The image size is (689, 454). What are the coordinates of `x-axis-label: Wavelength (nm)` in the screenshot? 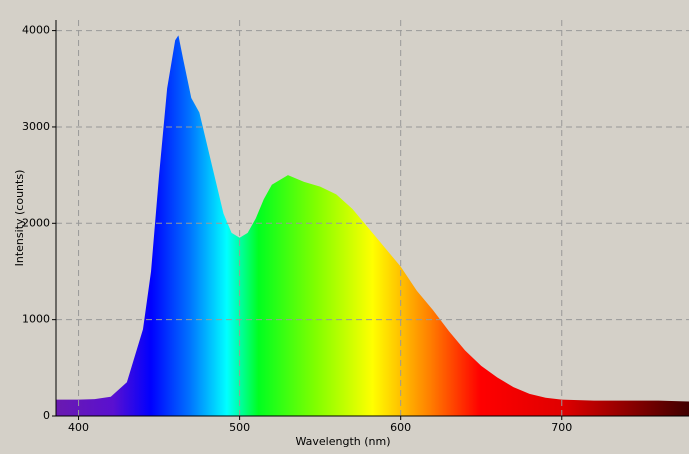 It's located at (342, 441).